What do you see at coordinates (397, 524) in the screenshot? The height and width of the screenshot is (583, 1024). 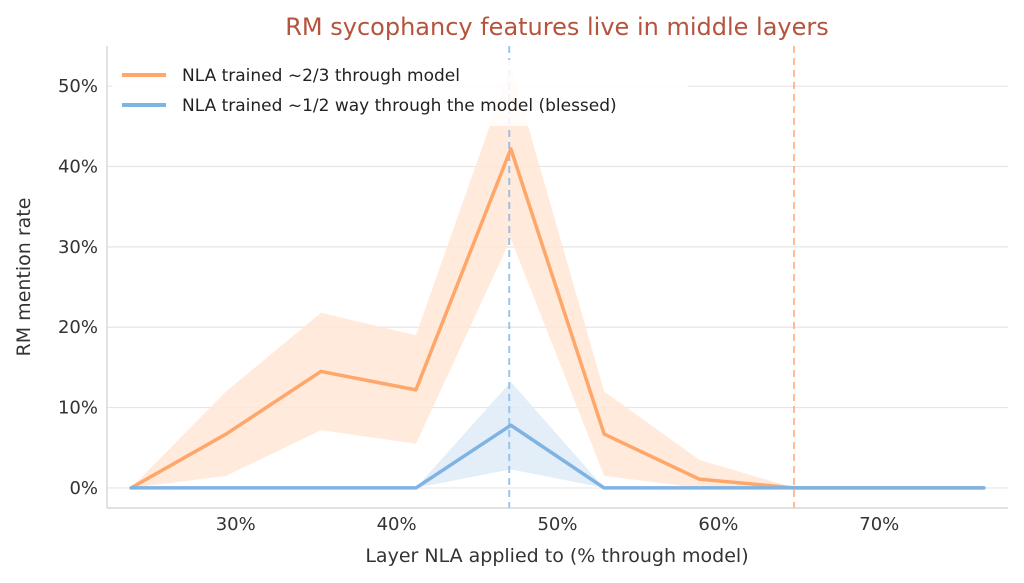 I see `x-tick-label: 40%` at bounding box center [397, 524].